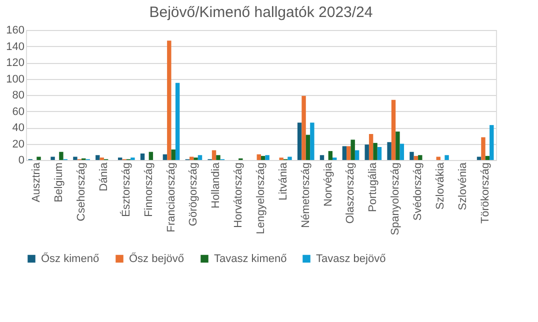  I want to click on x-tick-label: Németország, so click(306, 195).